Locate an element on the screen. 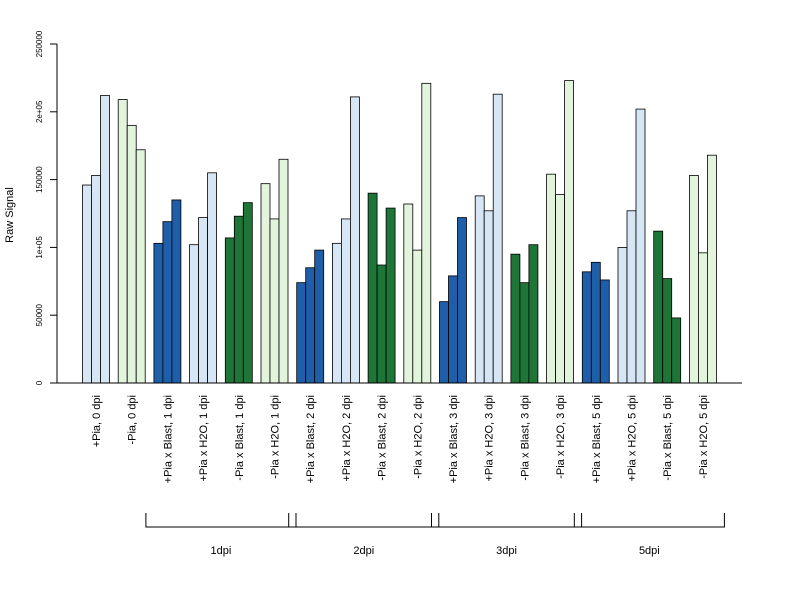  y-tick-label: 2e+05 is located at coordinates (39, 111).